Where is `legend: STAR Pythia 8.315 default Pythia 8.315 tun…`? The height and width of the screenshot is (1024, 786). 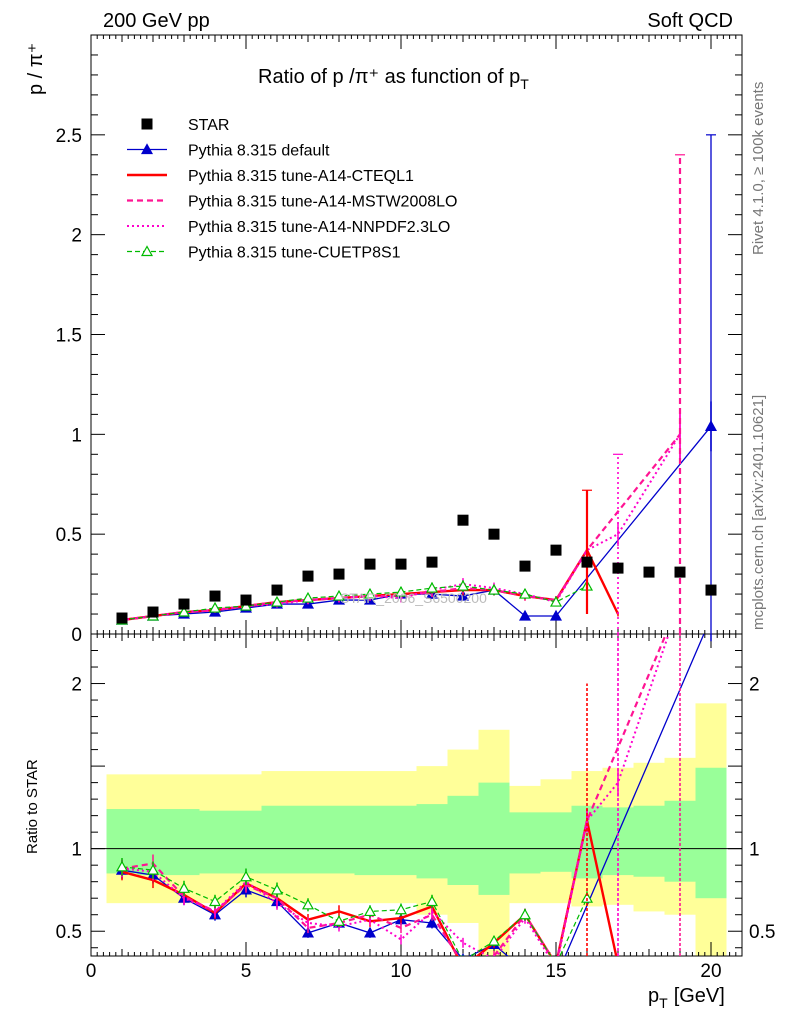 legend: STAR Pythia 8.315 default Pythia 8.315 tun… is located at coordinates (292, 189).